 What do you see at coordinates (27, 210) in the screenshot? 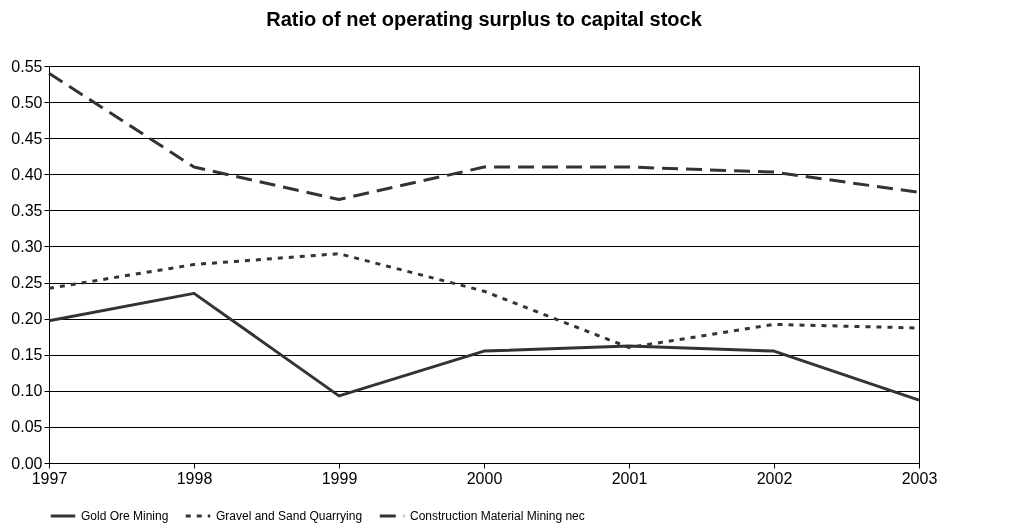
I see `y-tick-label: 0.35` at bounding box center [27, 210].